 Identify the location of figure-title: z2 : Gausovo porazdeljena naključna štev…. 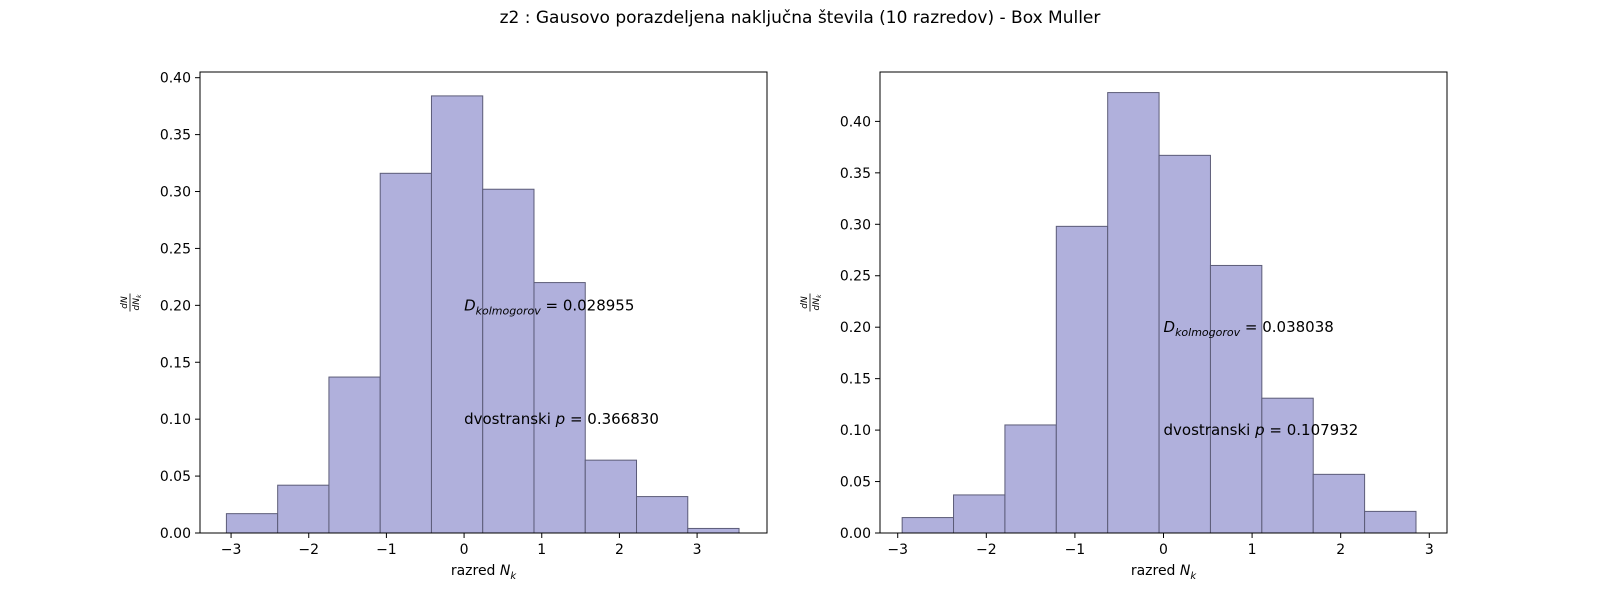
(800, 18).